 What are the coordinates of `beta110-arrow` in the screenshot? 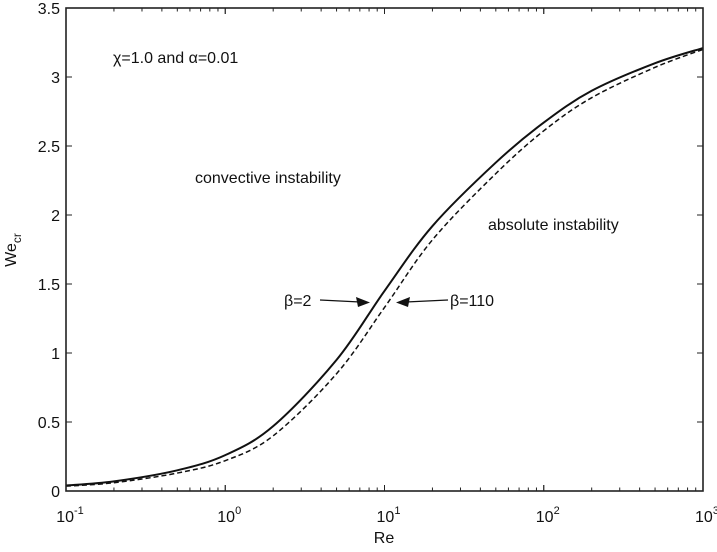 It's located at (422, 302).